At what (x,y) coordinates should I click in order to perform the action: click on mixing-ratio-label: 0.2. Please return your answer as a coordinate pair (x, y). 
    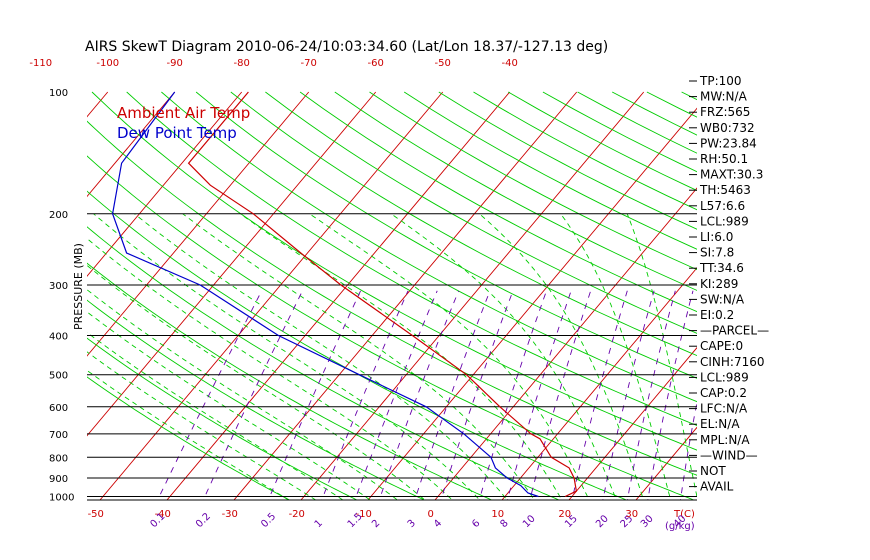
    Looking at the image, I should click on (203, 520).